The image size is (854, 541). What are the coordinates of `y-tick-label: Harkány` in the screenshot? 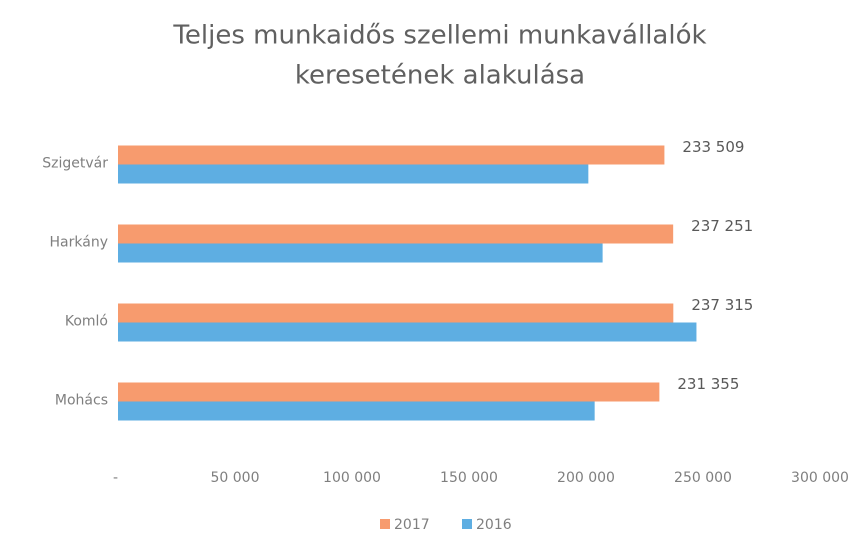 It's located at (79, 243).